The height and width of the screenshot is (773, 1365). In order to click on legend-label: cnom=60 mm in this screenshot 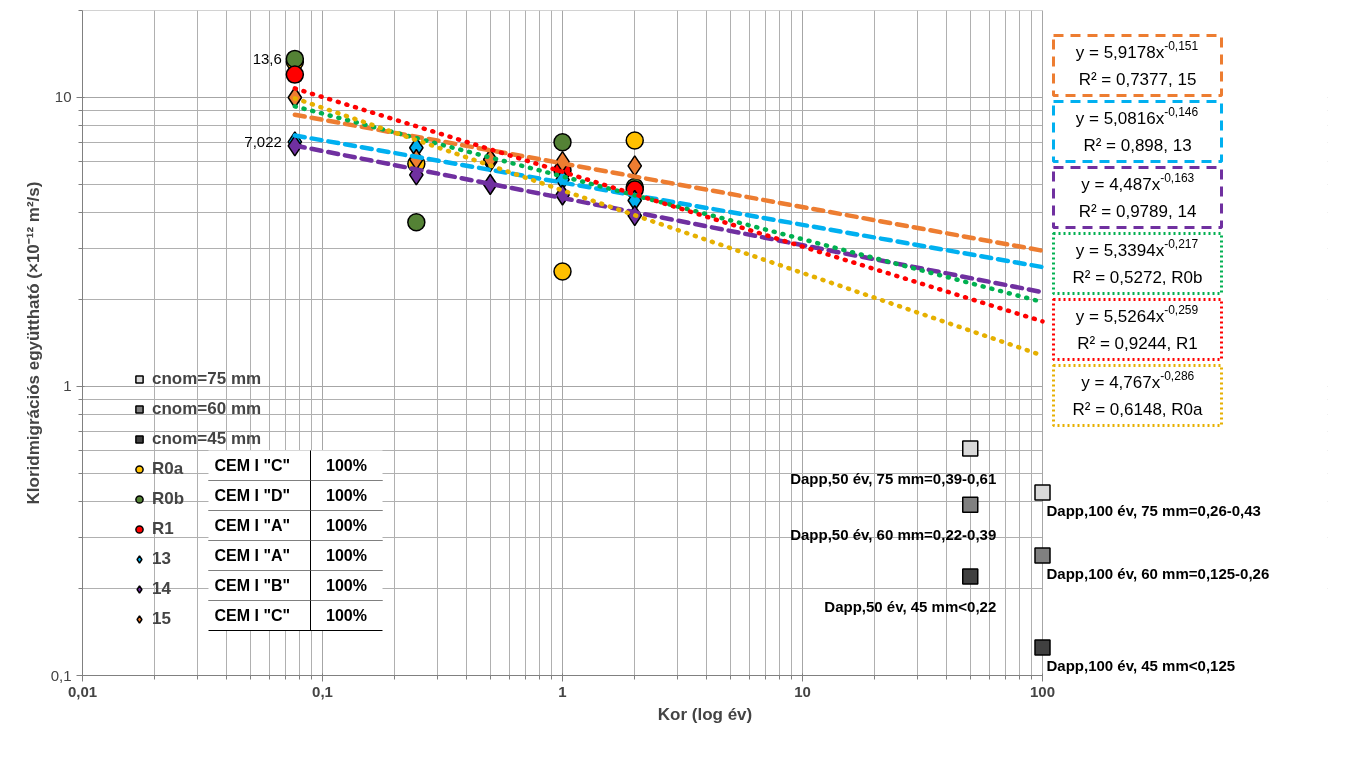, I will do `click(207, 409)`.